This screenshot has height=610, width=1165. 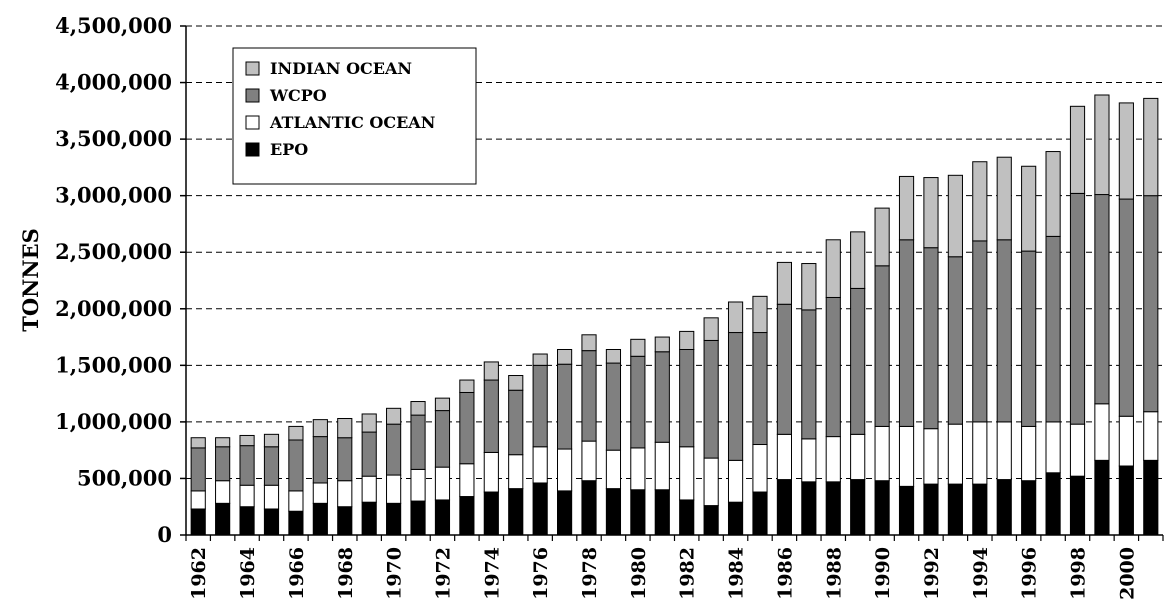 What do you see at coordinates (1030, 573) in the screenshot?
I see `x-tick-label: 1996` at bounding box center [1030, 573].